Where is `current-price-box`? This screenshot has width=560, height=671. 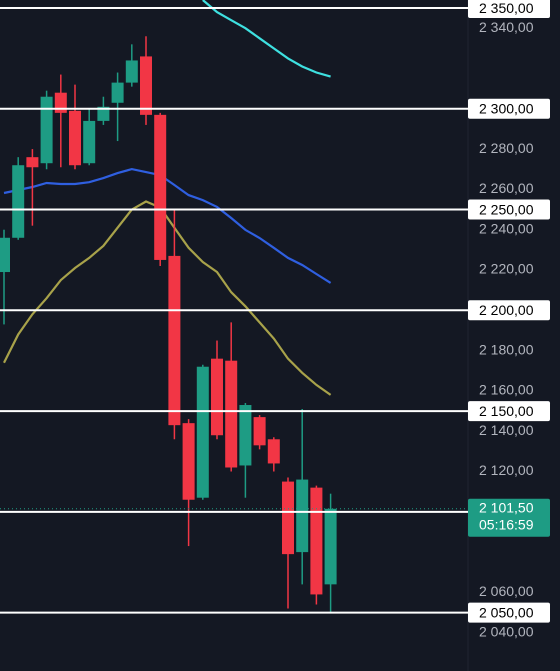
current-price-box is located at coordinates (509, 517).